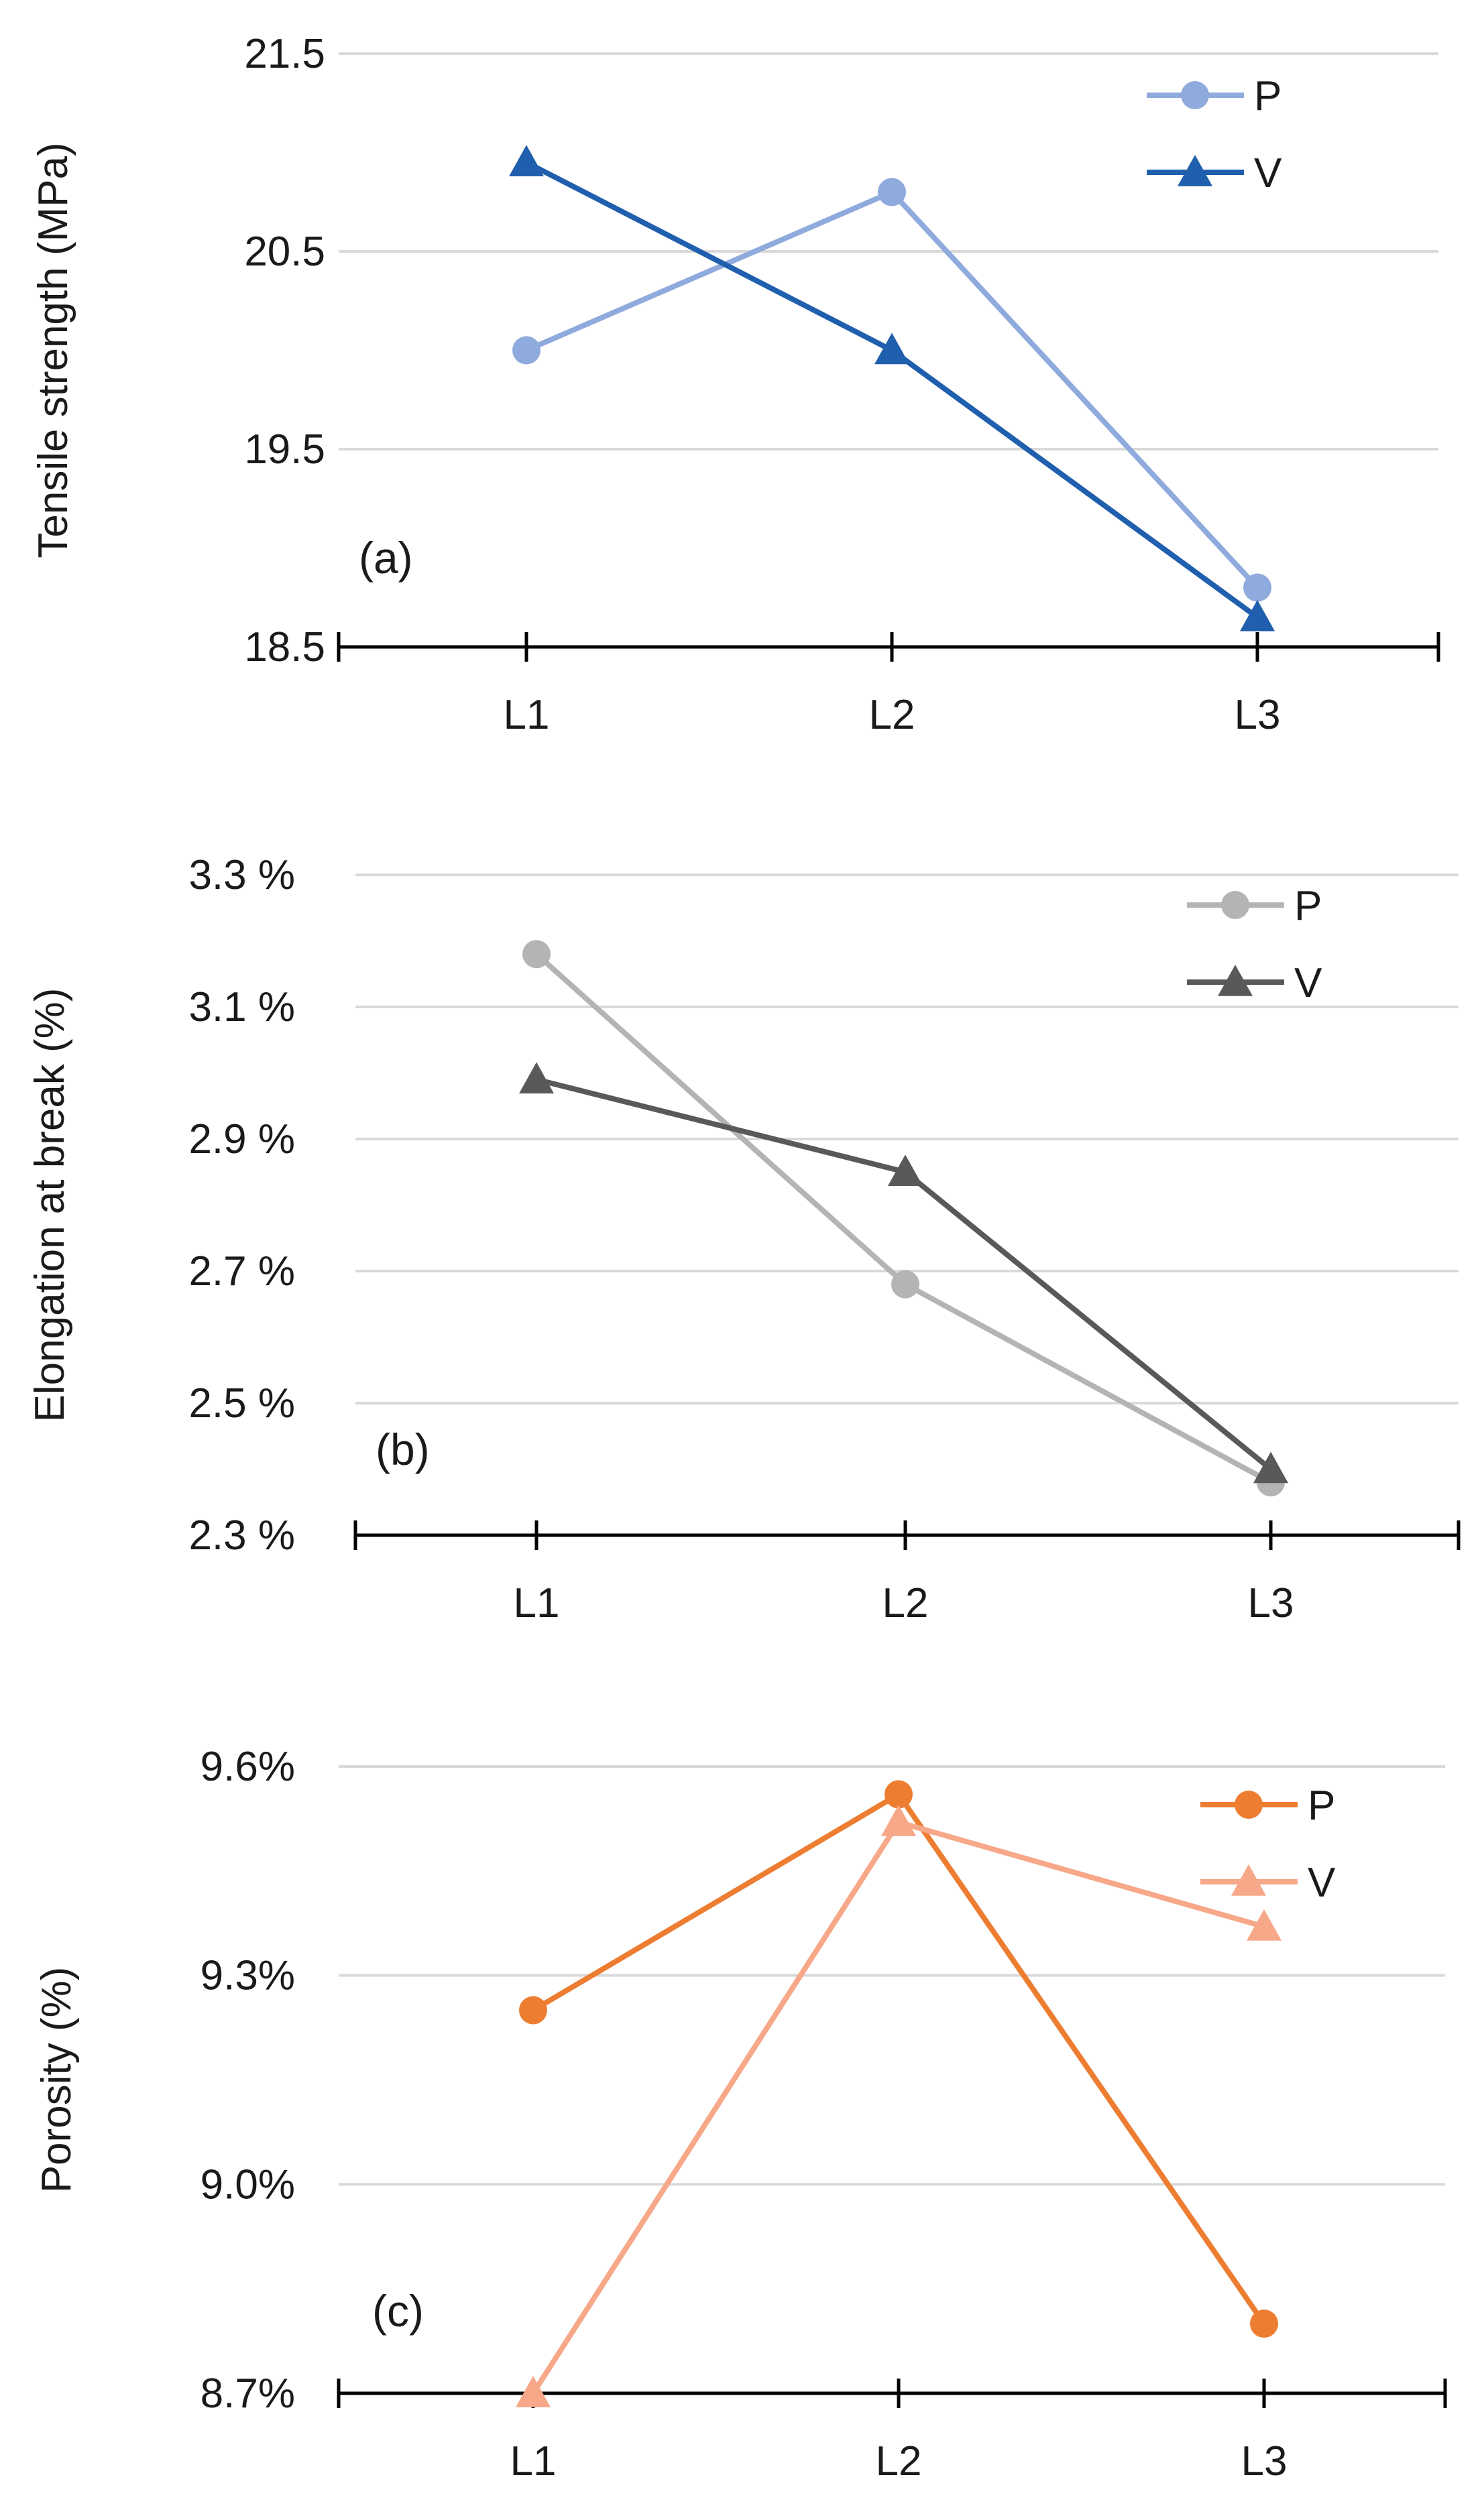  I want to click on y-tick-label: 2.9 %, so click(241, 1139).